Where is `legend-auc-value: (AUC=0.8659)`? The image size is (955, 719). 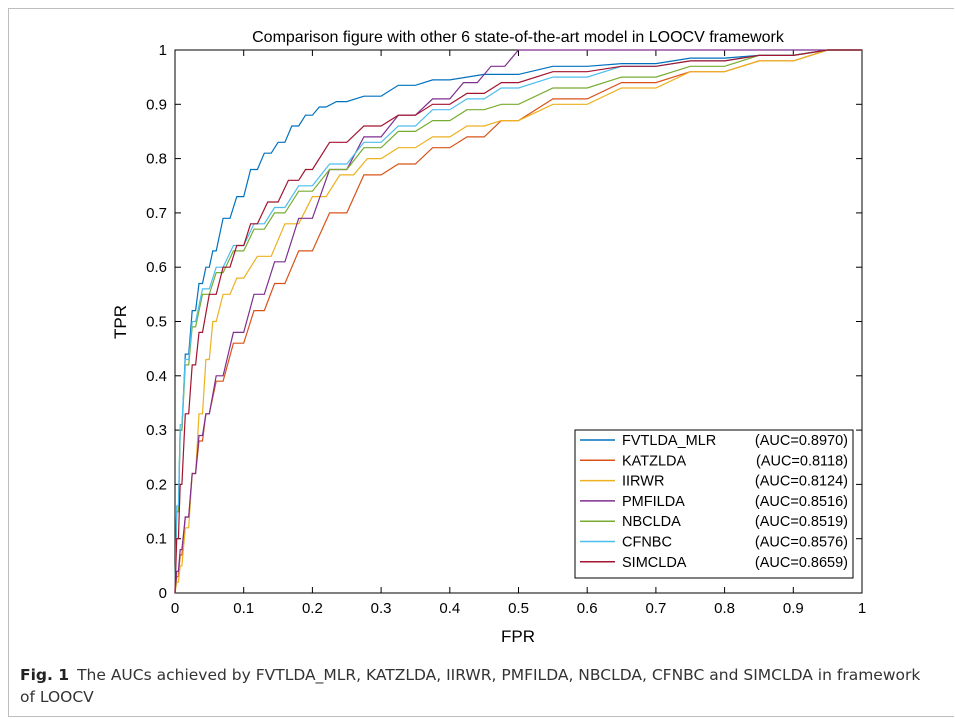
legend-auc-value: (AUC=0.8659) is located at coordinates (801, 563).